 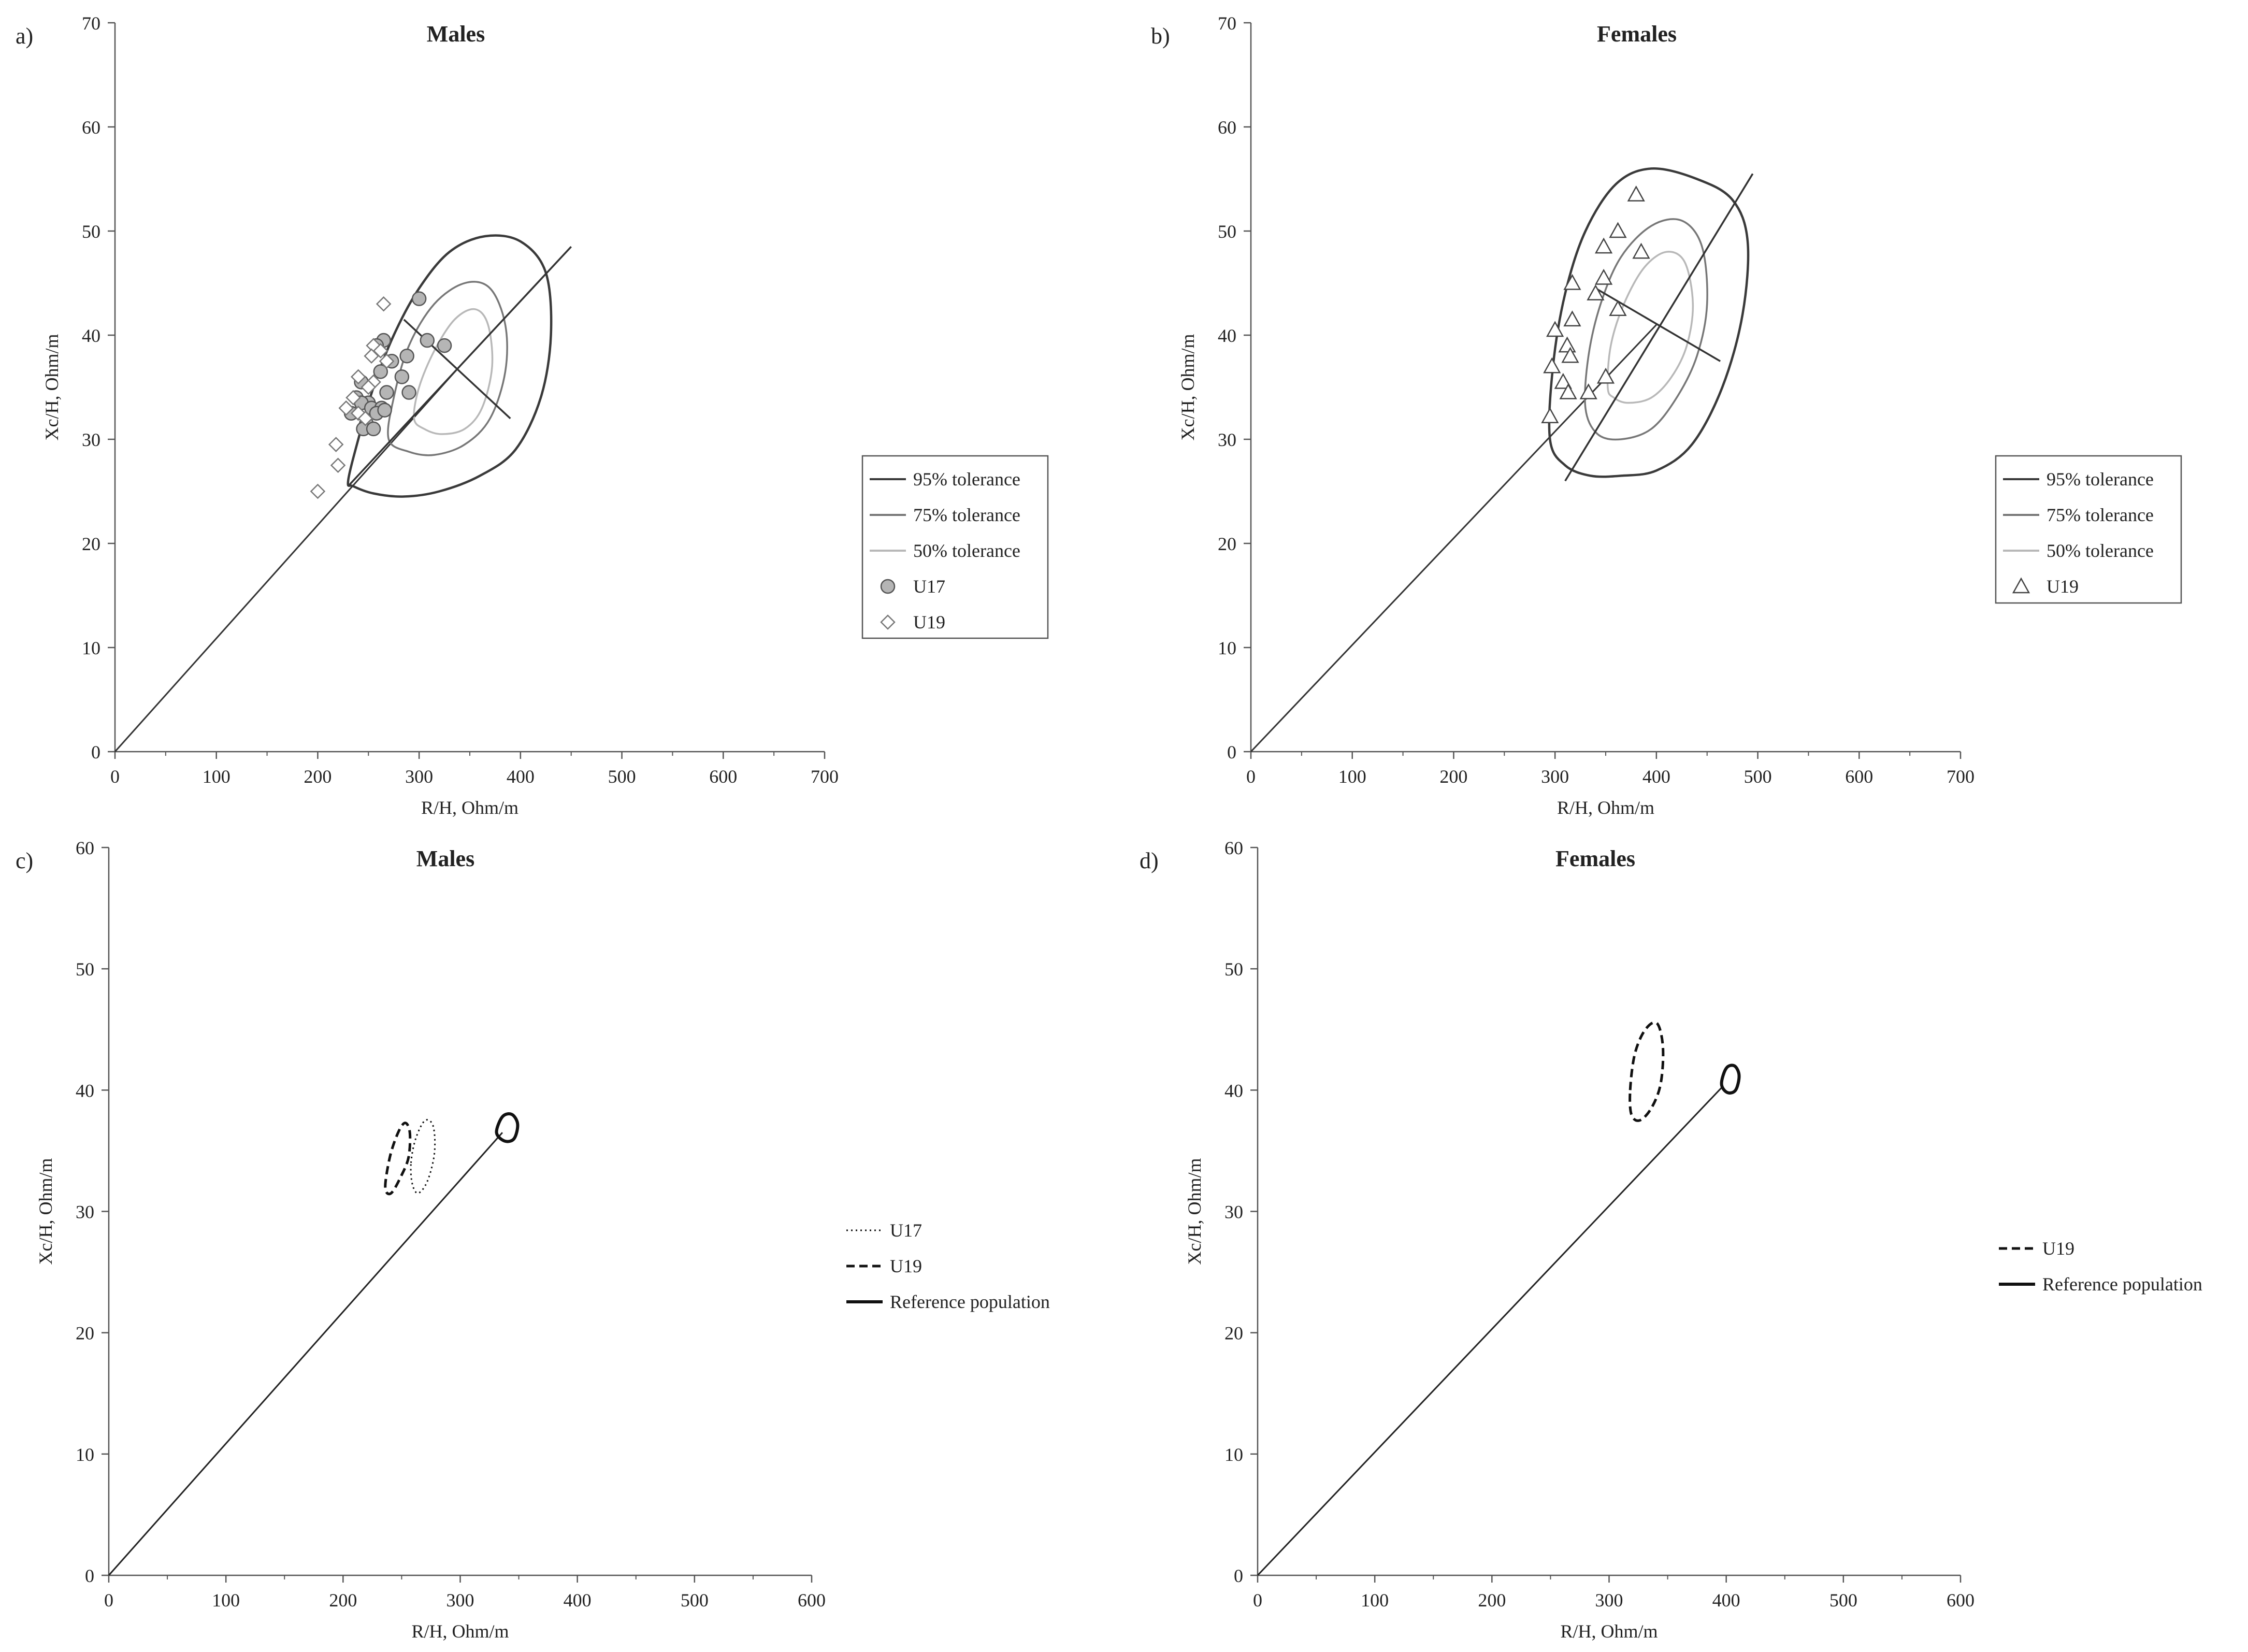 What do you see at coordinates (287, 559) in the screenshot?
I see `vector-line` at bounding box center [287, 559].